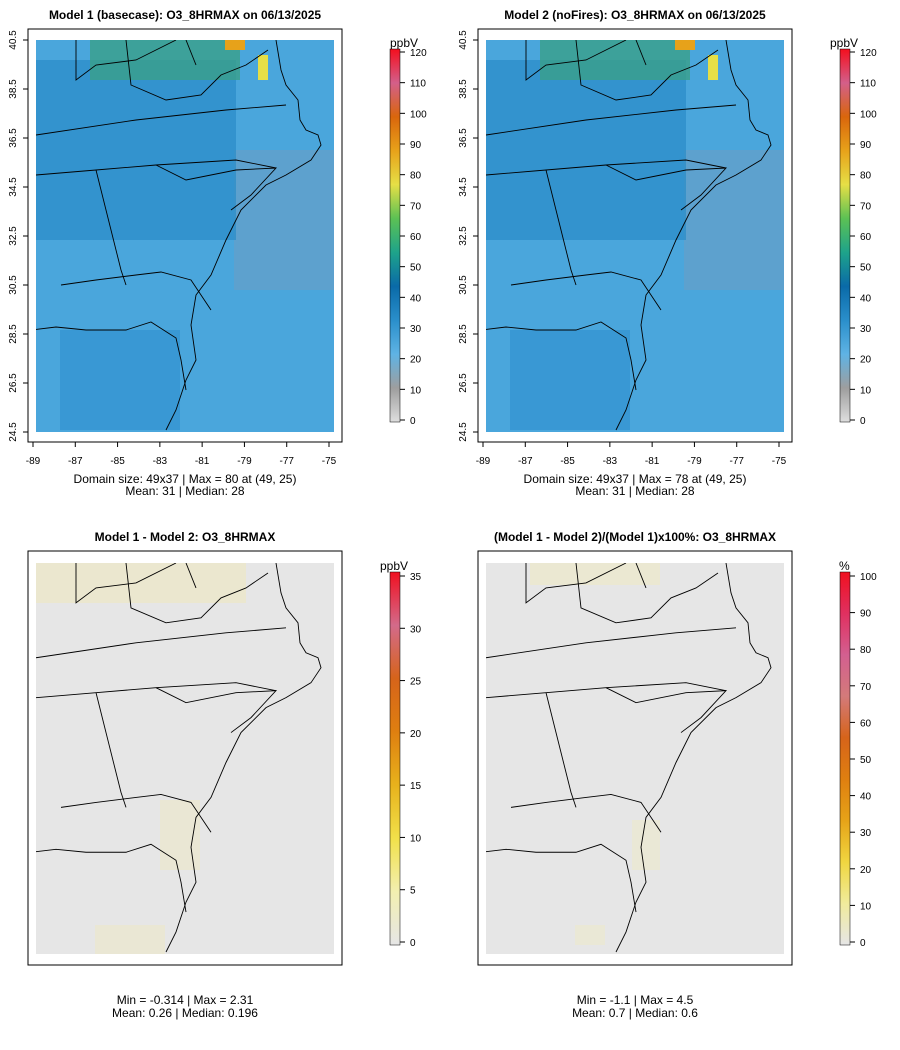  Describe the element at coordinates (595, 574) in the screenshot. I see `positive-pct-region` at that location.